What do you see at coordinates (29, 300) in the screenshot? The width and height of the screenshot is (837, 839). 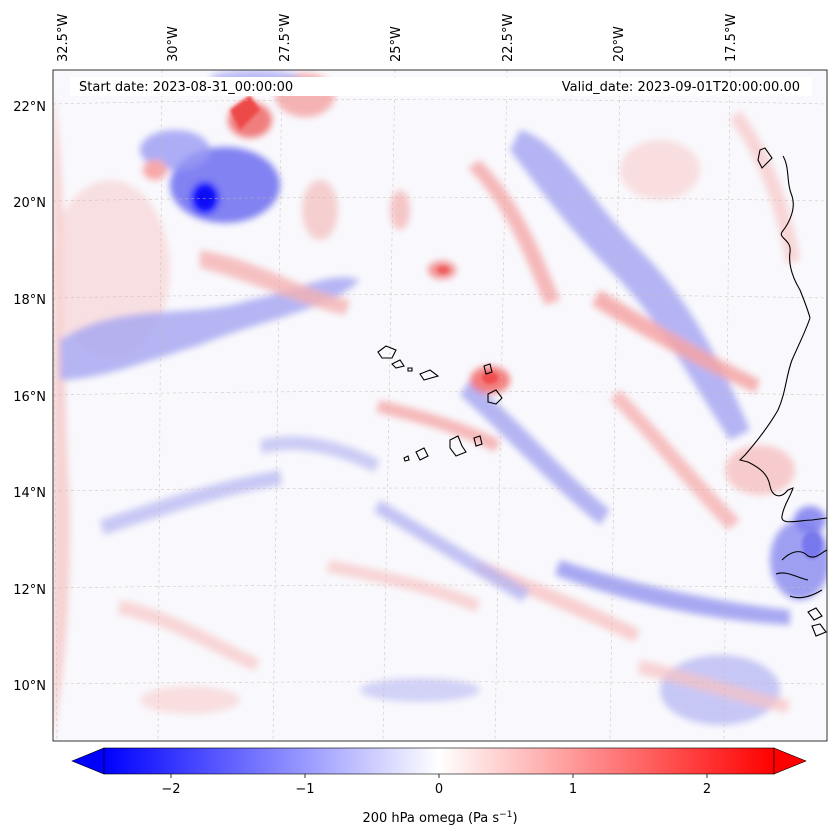 I see `lat-label-18n: 18°N` at bounding box center [29, 300].